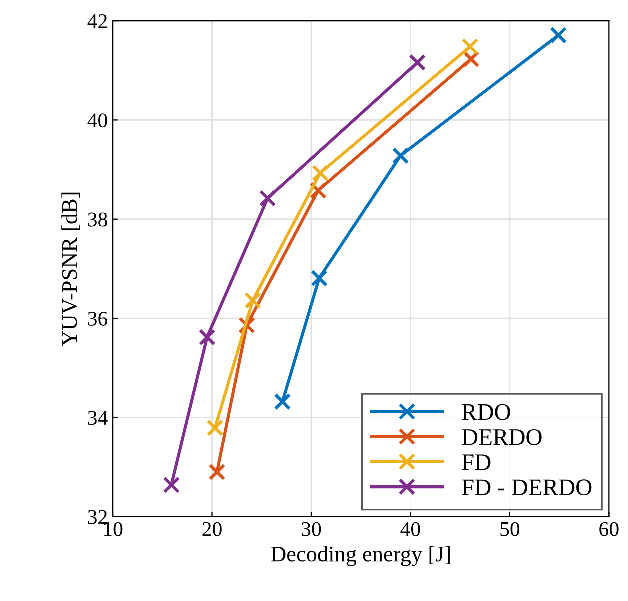 The width and height of the screenshot is (628, 601). Describe the element at coordinates (98, 418) in the screenshot. I see `y-tick-label: 34` at that location.